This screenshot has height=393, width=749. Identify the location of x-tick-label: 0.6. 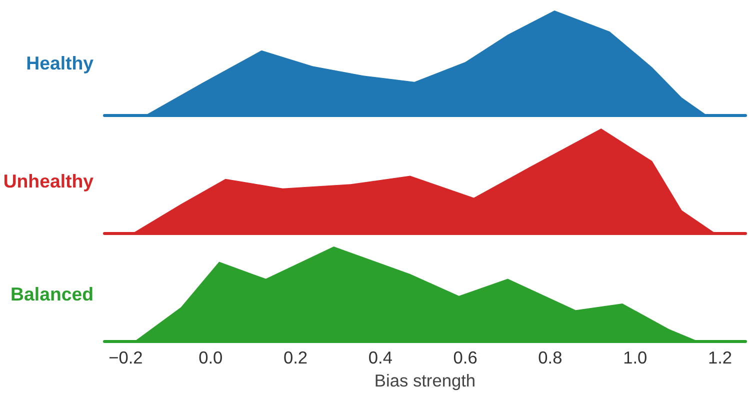
(465, 358).